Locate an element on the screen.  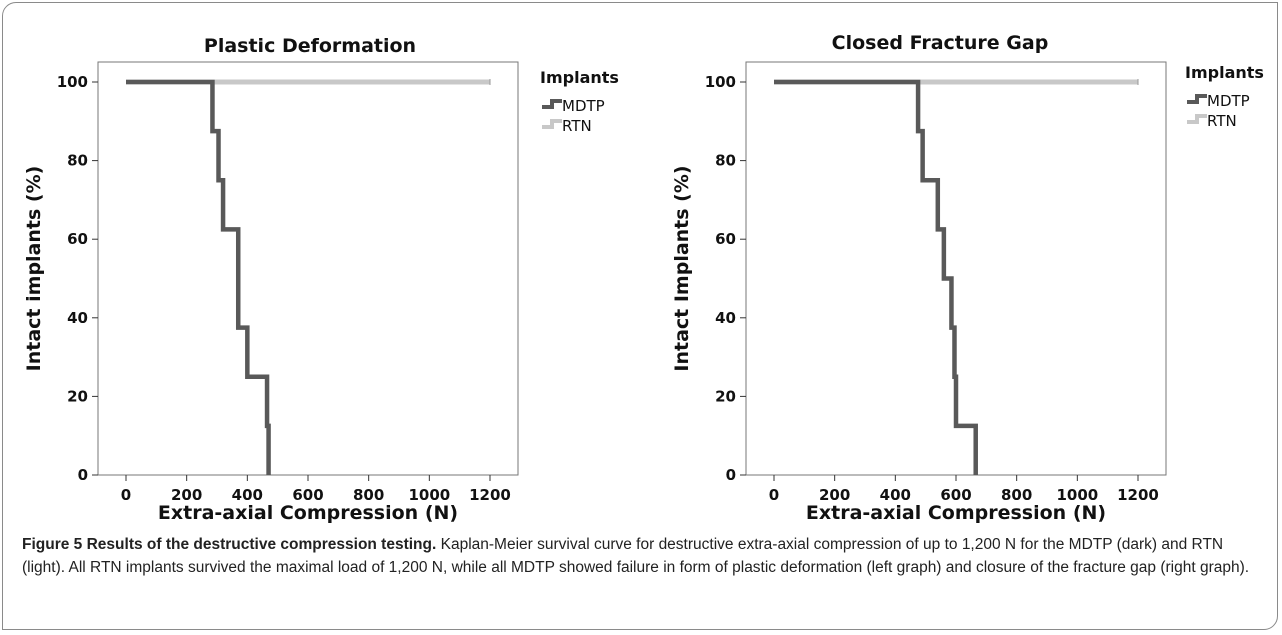
chart-title: Closed Fracture Gap is located at coordinates (940, 43).